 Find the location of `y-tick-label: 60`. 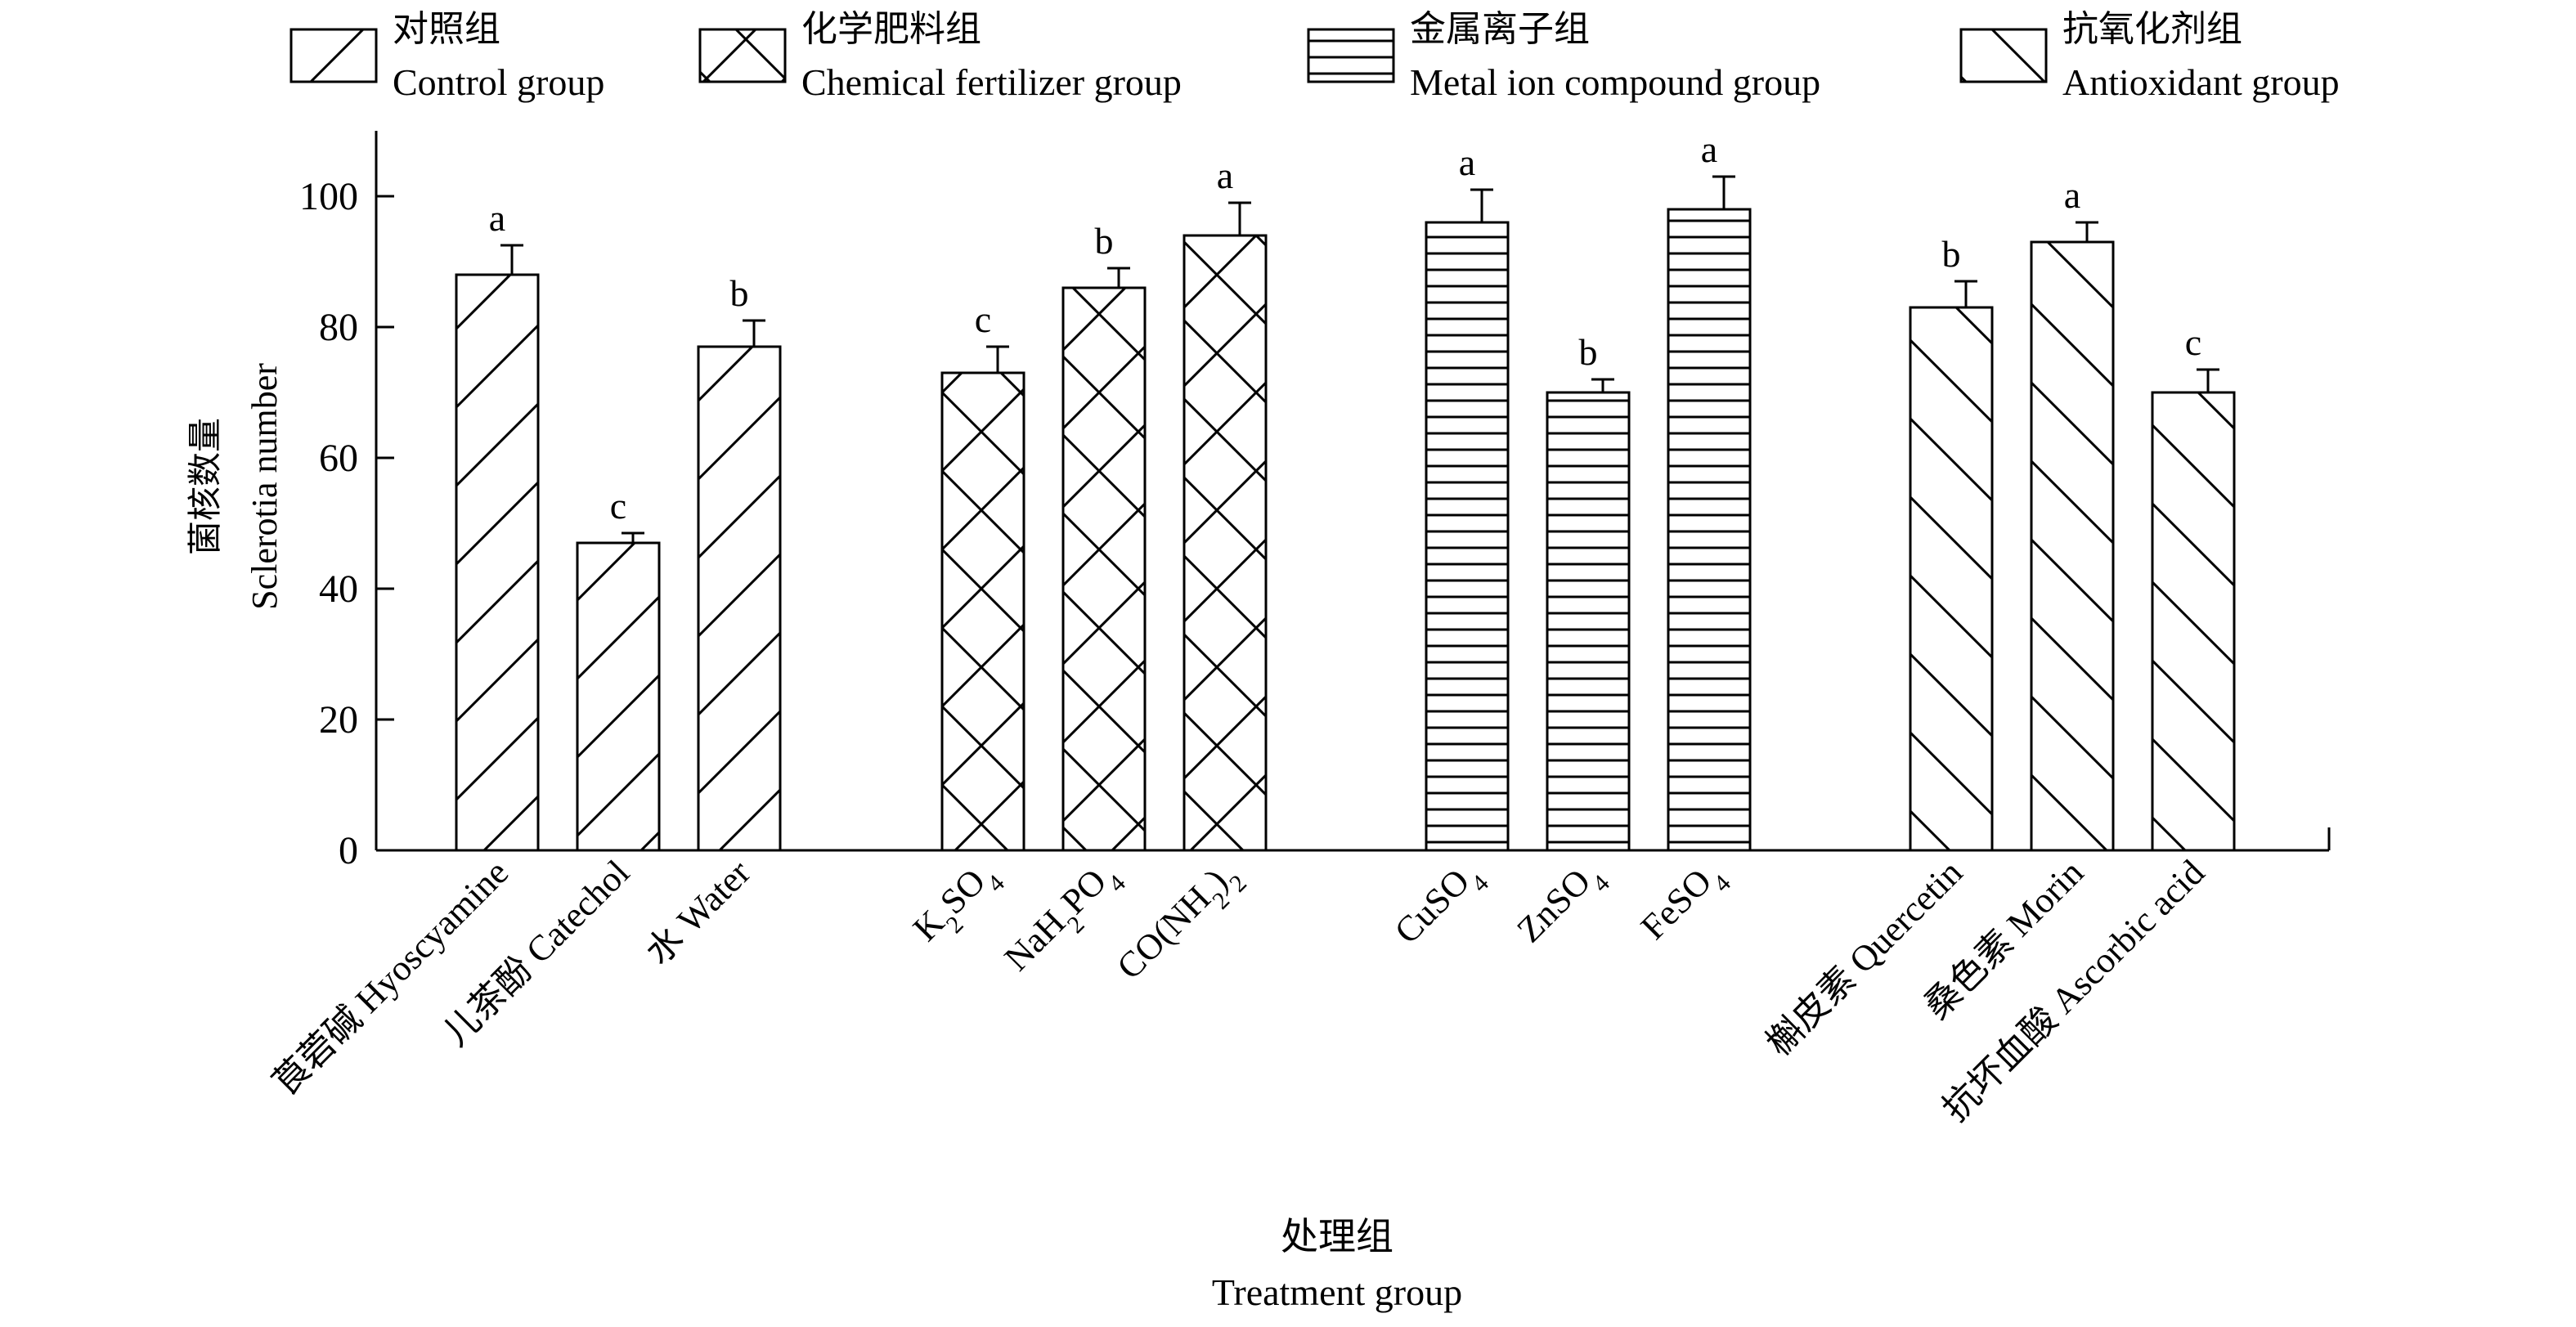

y-tick-label: 60 is located at coordinates (339, 458).